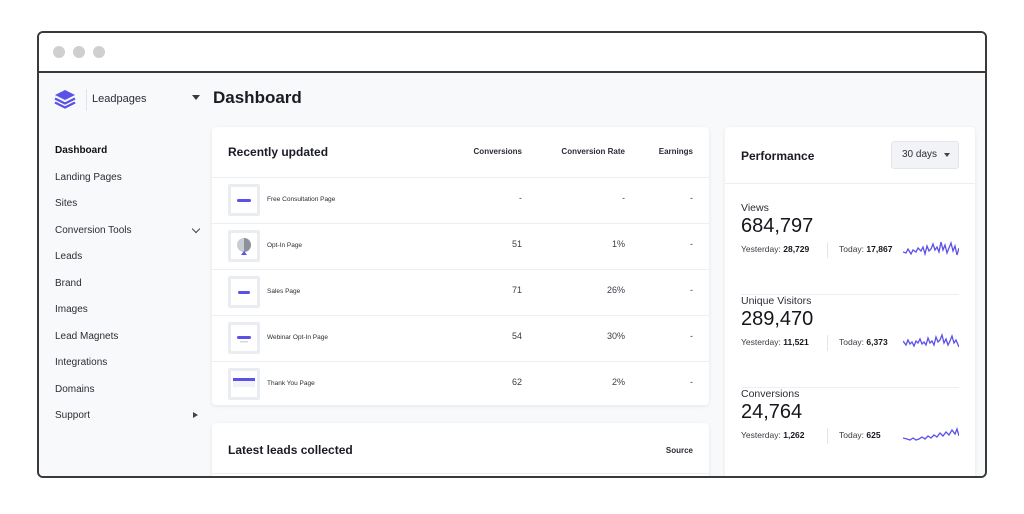  Describe the element at coordinates (65, 99) in the screenshot. I see `layers-icon` at that location.